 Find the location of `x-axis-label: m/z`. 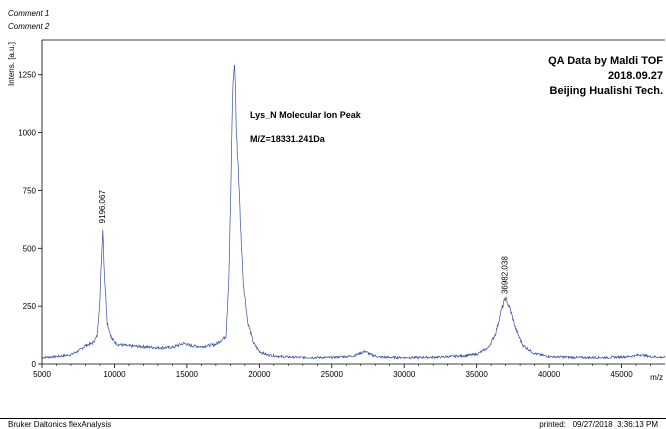

x-axis-label: m/z is located at coordinates (656, 377).